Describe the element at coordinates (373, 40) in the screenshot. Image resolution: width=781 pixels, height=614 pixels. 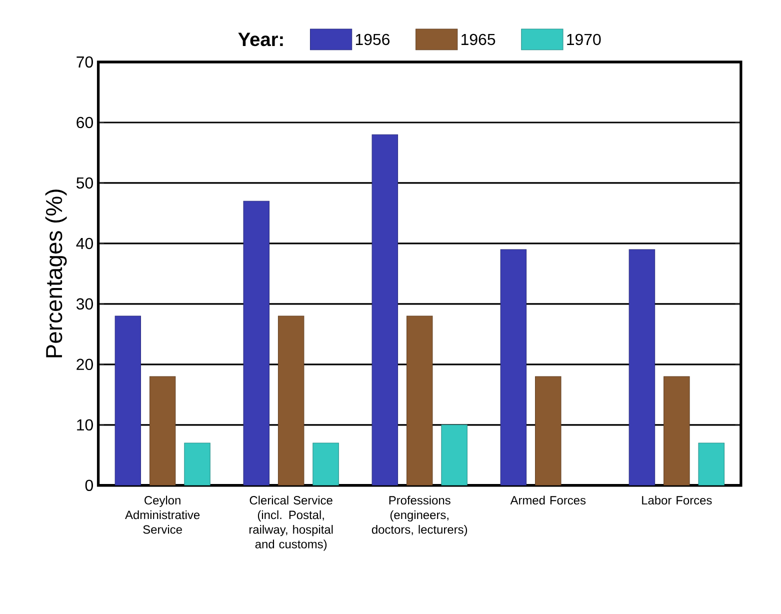
I see `legend-label: 1956` at that location.